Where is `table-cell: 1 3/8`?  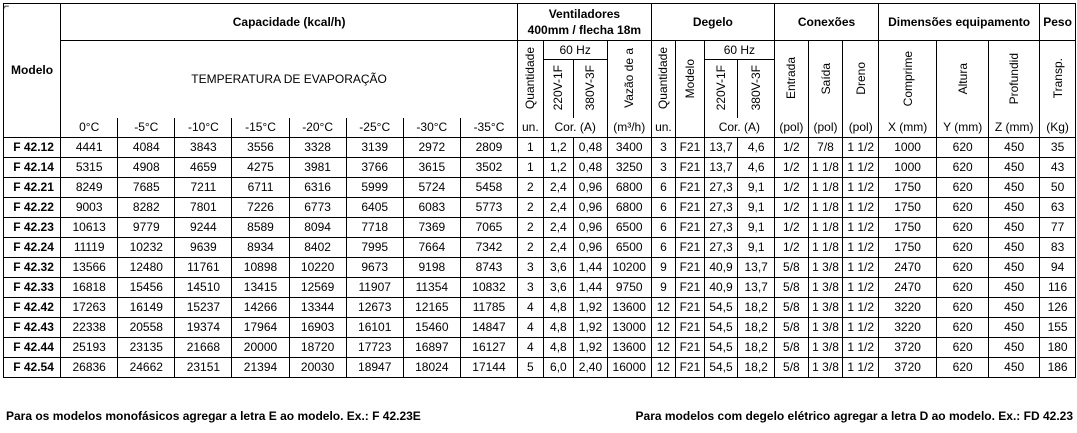
table-cell: 1 3/8 is located at coordinates (825, 327).